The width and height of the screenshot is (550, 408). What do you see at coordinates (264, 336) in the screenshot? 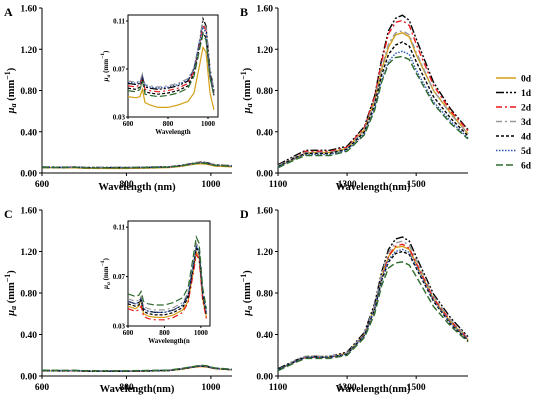
I see `panel-d-y-tick-label: 0.40` at bounding box center [264, 336].